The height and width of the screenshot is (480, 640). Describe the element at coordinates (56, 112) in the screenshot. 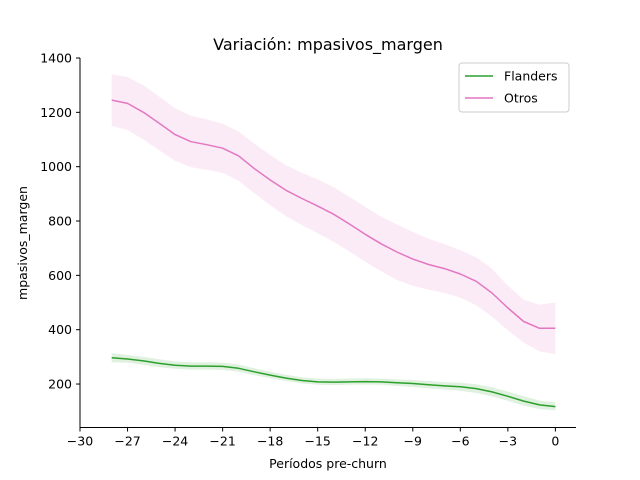

I see `y-tick-label: 1200` at that location.